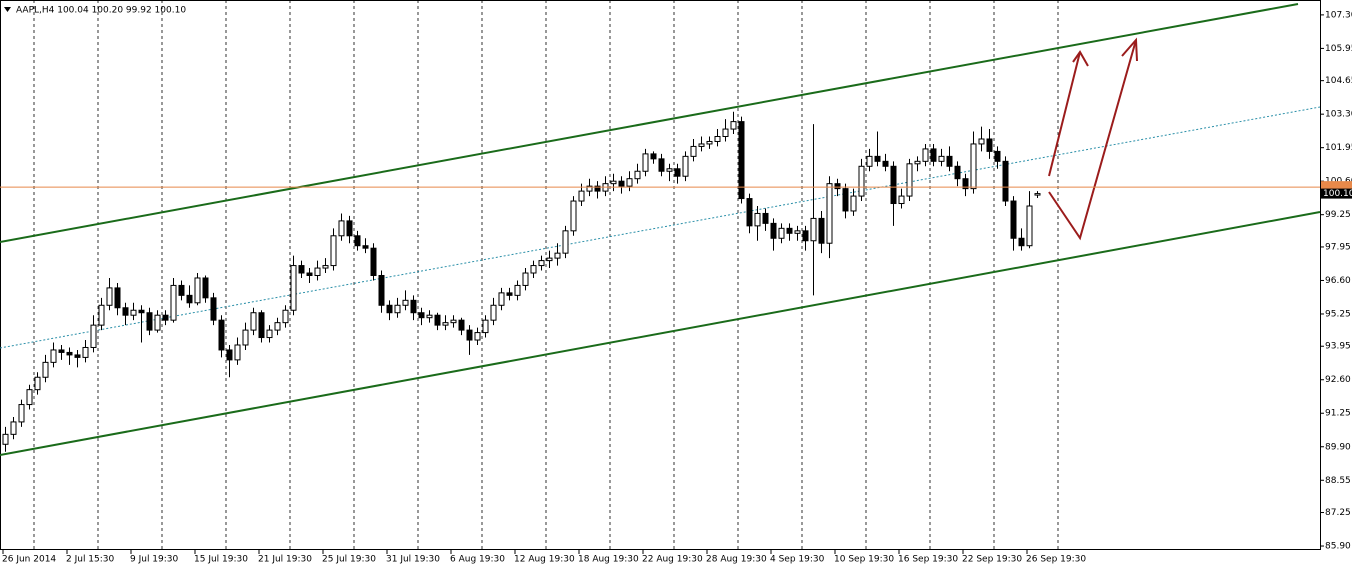  I want to click on y-tick-label: 105.95, so click(1338, 49).